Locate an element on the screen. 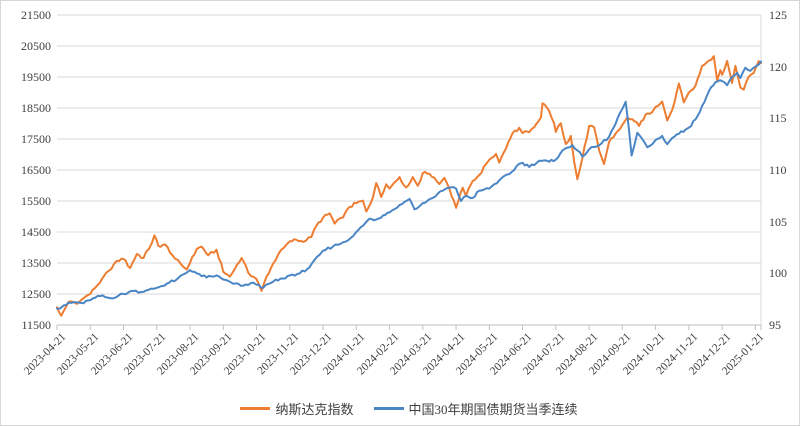 The height and width of the screenshot is (426, 800). legend-item-nasdaq-index: 纳斯达克指数 is located at coordinates (297, 408).